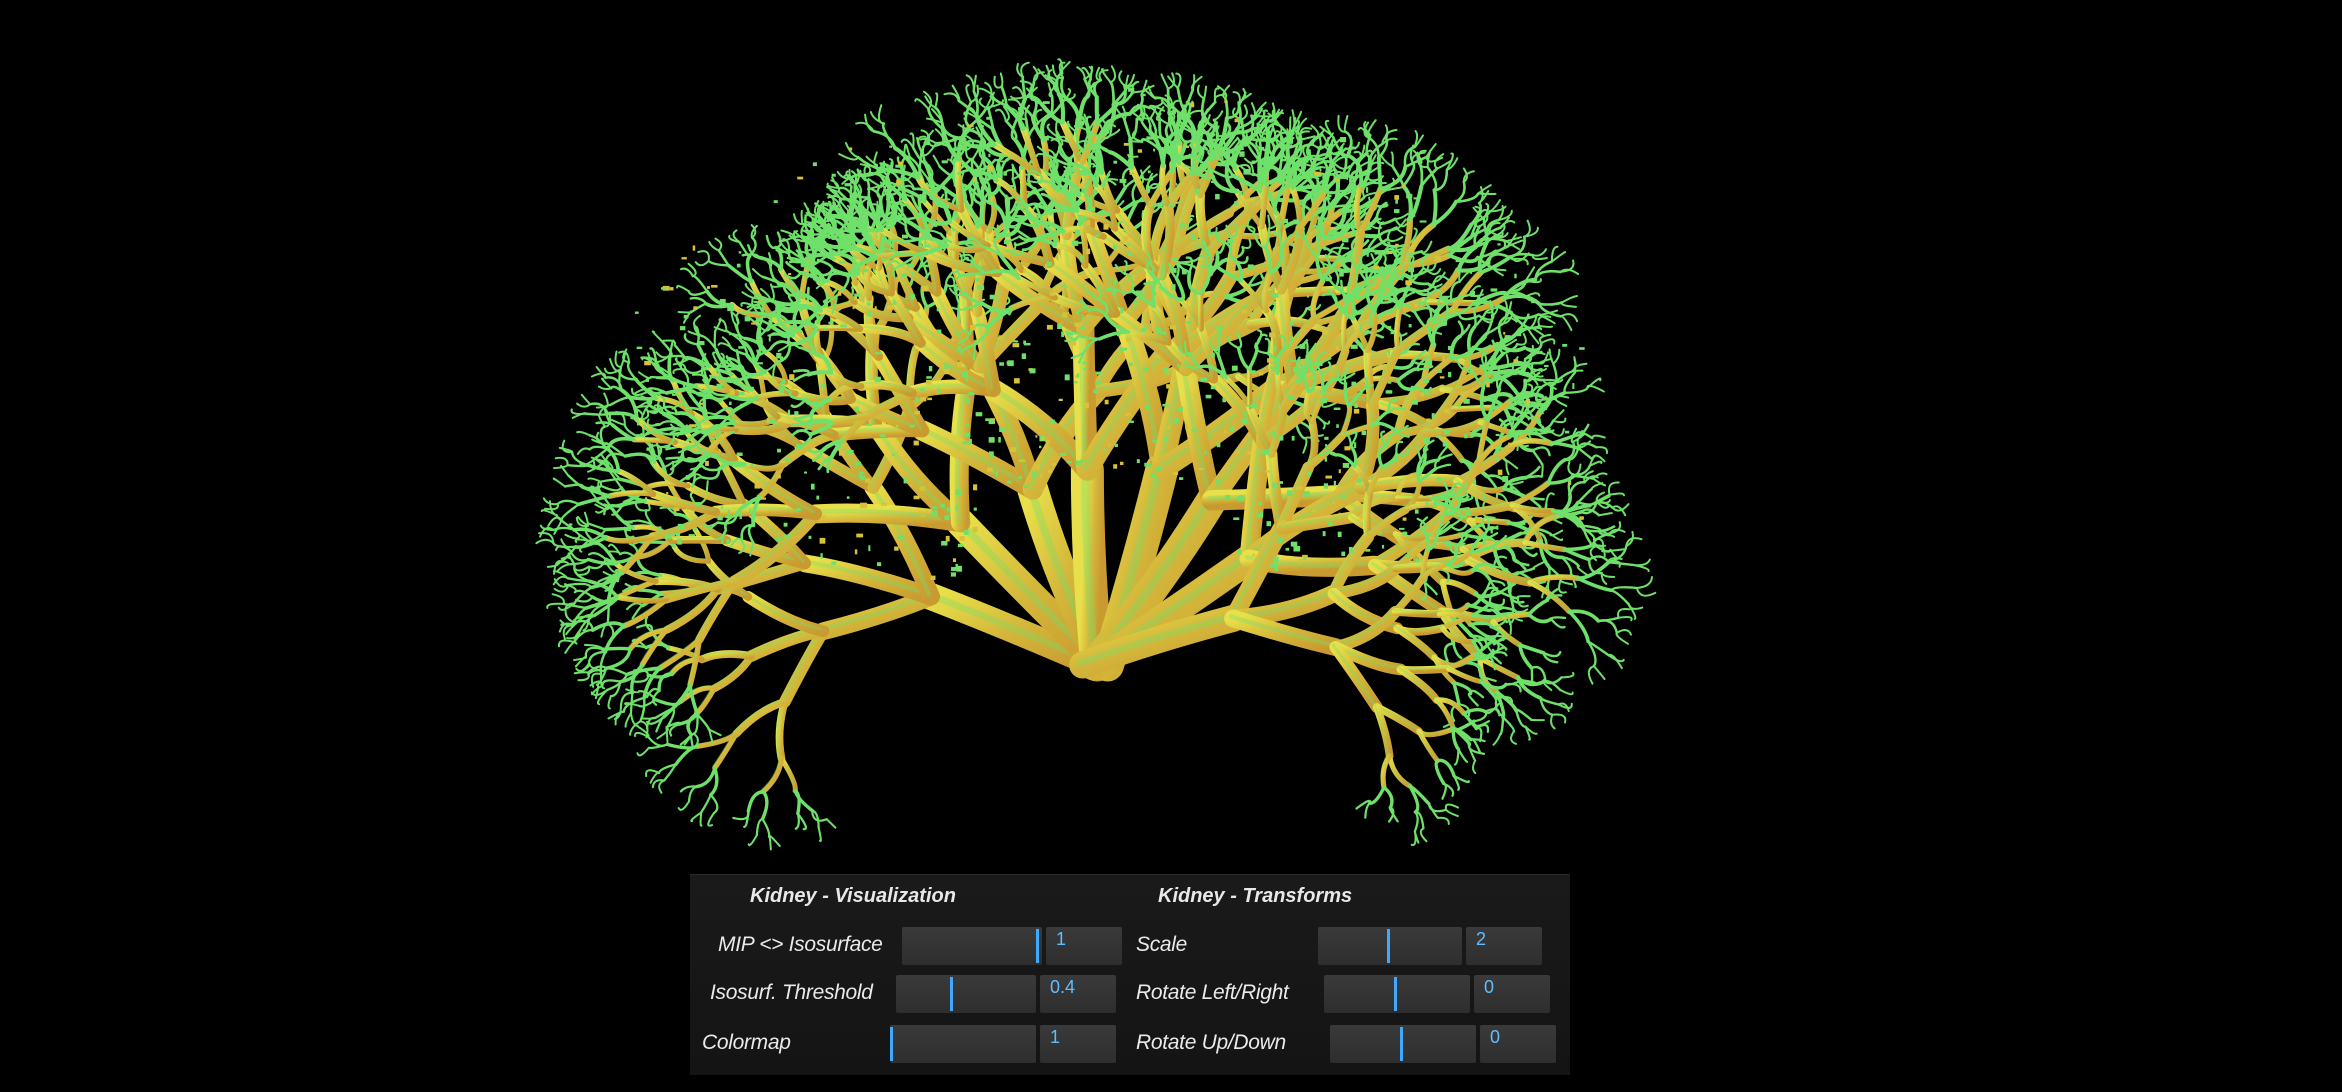 The width and height of the screenshot is (2342, 1092). I want to click on colormap-value: 1, so click(1078, 1044).